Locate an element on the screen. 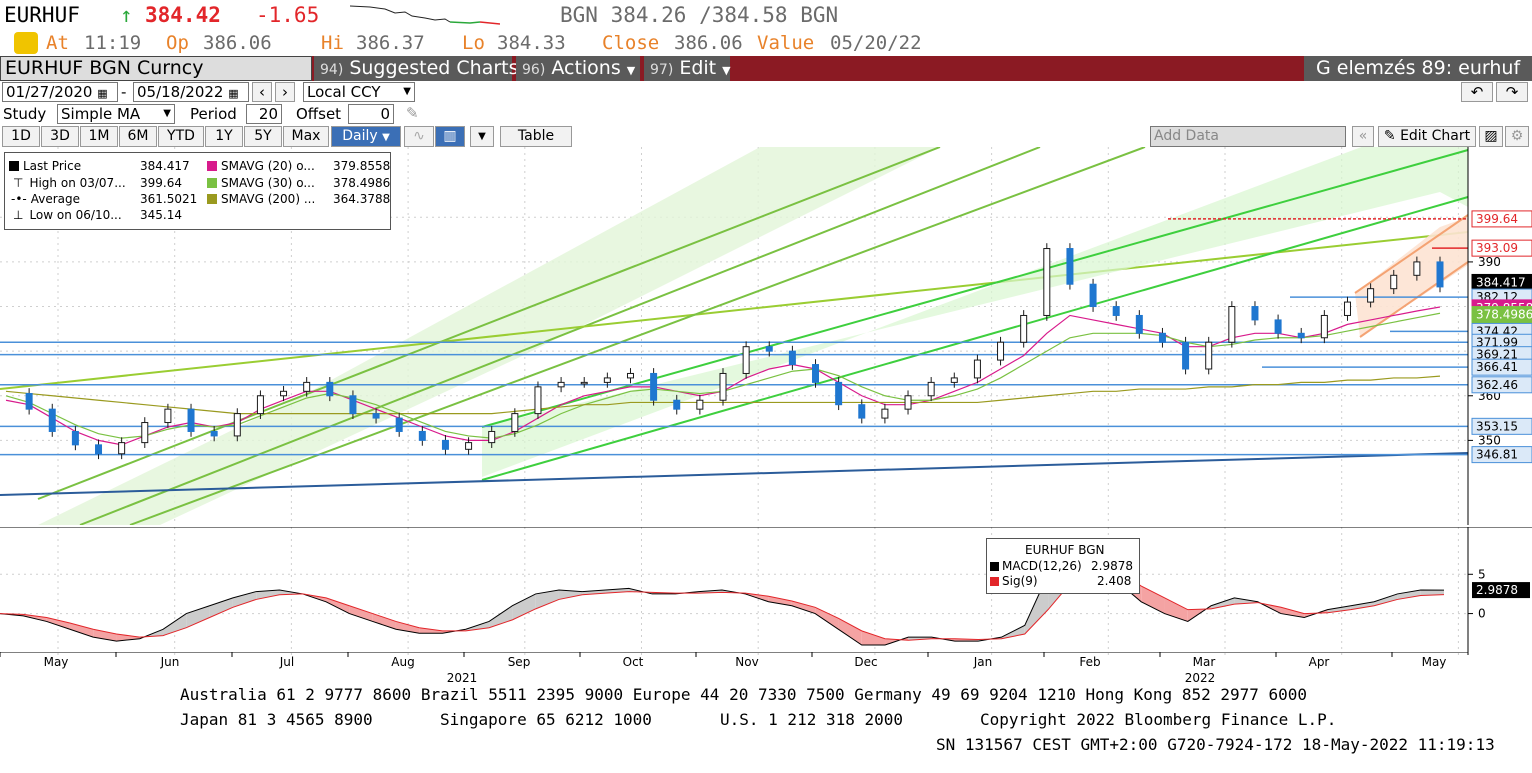 This screenshot has height=773, width=1532. range-5y: 5Y is located at coordinates (263, 136).